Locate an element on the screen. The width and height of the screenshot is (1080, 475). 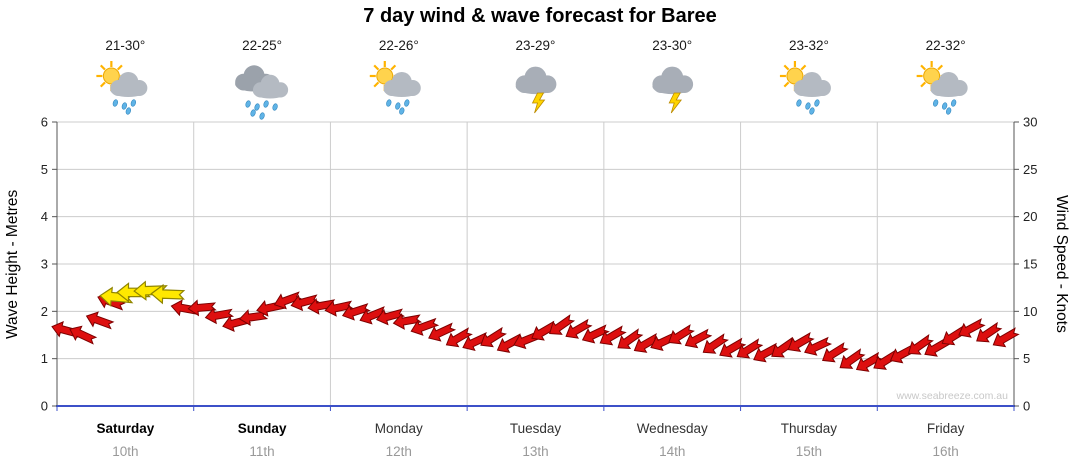
watermark: www.seabreeze.com.au is located at coordinates (952, 396).